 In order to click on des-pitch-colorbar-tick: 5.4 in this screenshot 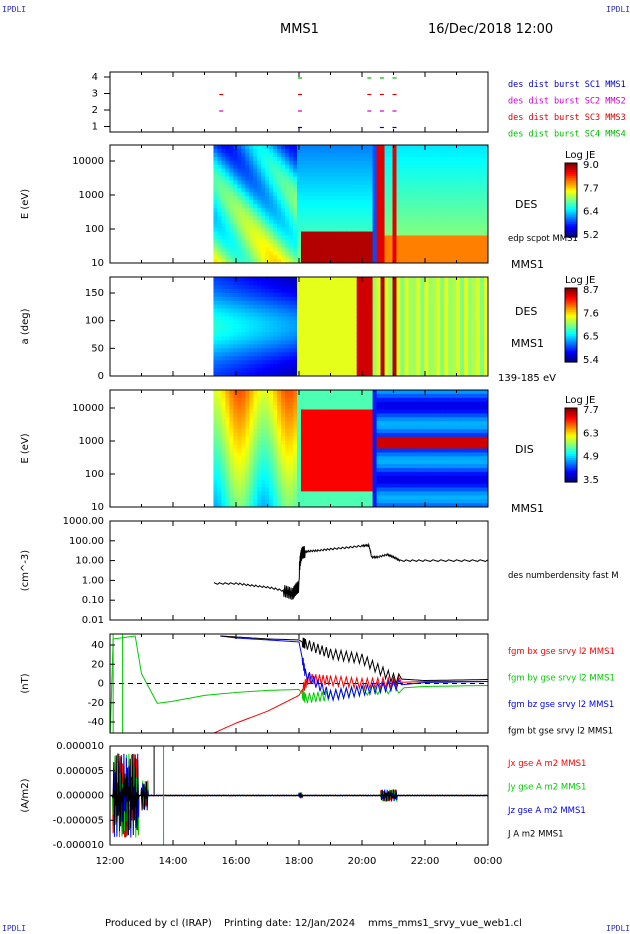, I will do `click(591, 360)`.